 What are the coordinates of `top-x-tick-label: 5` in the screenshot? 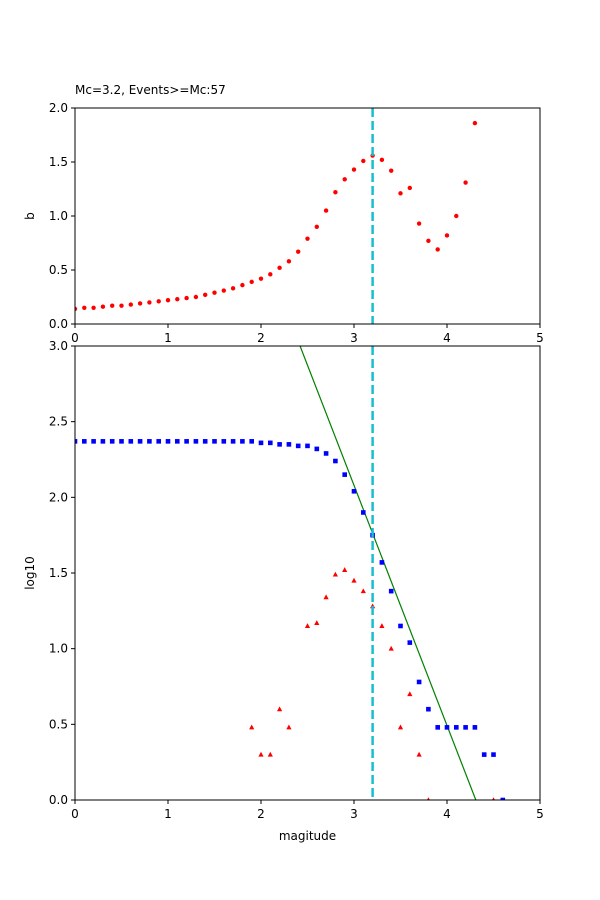 It's located at (540, 338).